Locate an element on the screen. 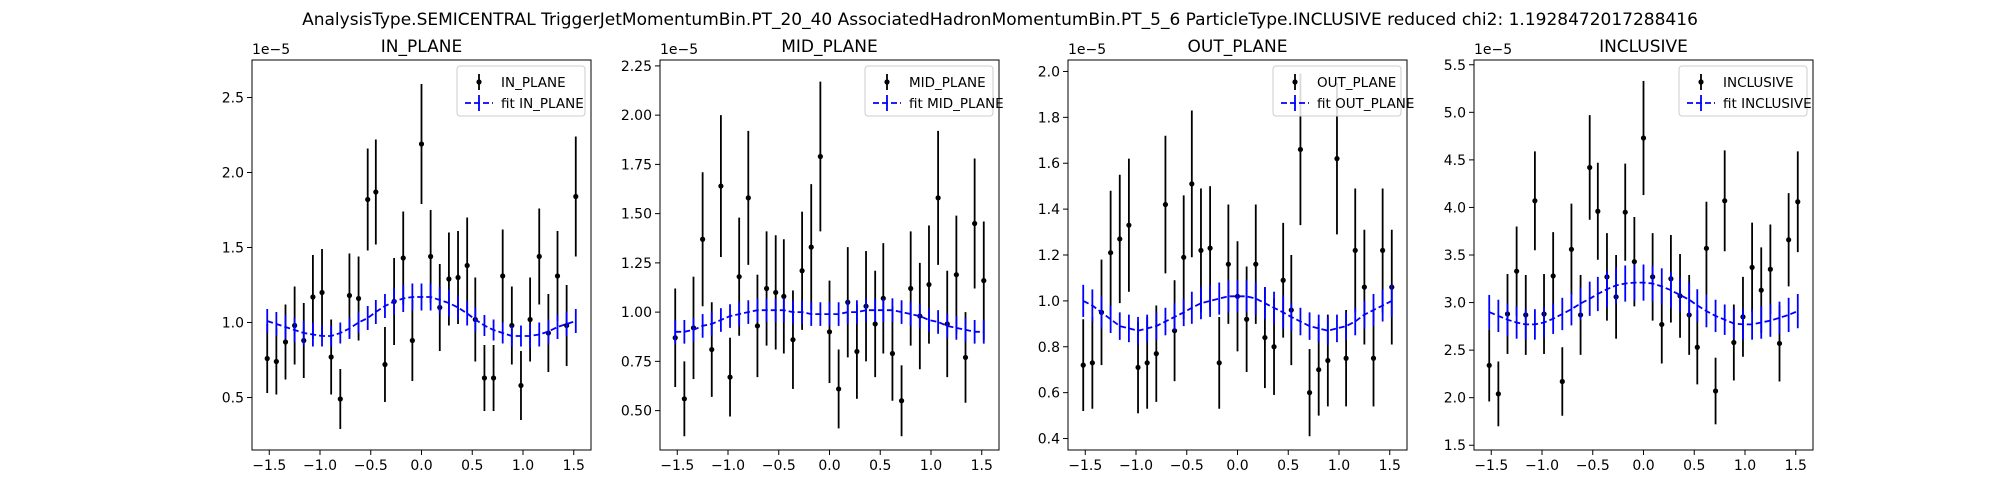  y-tick-label: 0.5 is located at coordinates (233, 399).